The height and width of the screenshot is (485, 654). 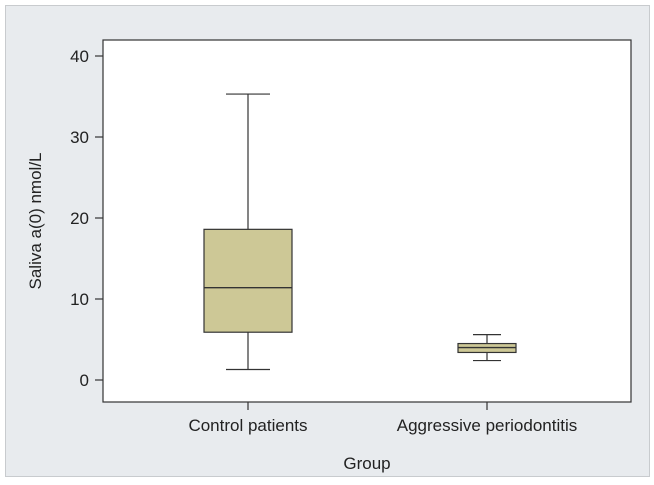 What do you see at coordinates (79, 218) in the screenshot?
I see `y-tick-label-20: 20` at bounding box center [79, 218].